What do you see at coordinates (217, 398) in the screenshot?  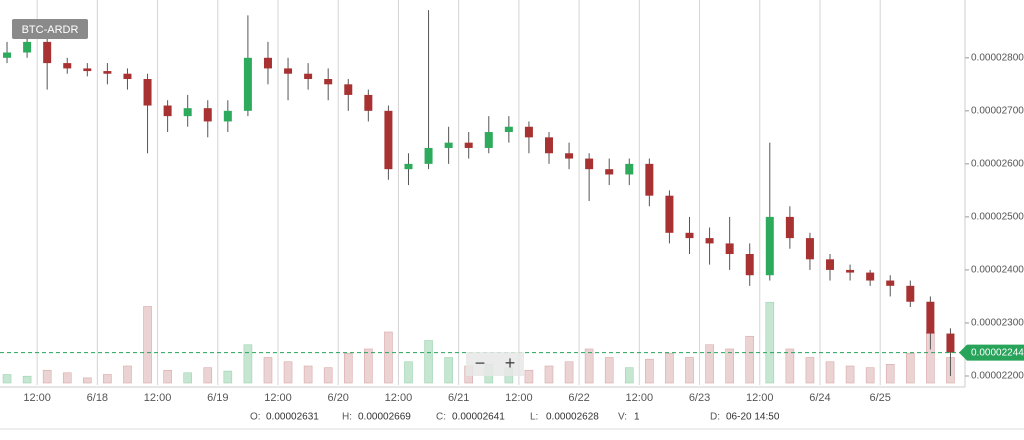 I see `x-tick-label: 6/19` at bounding box center [217, 398].